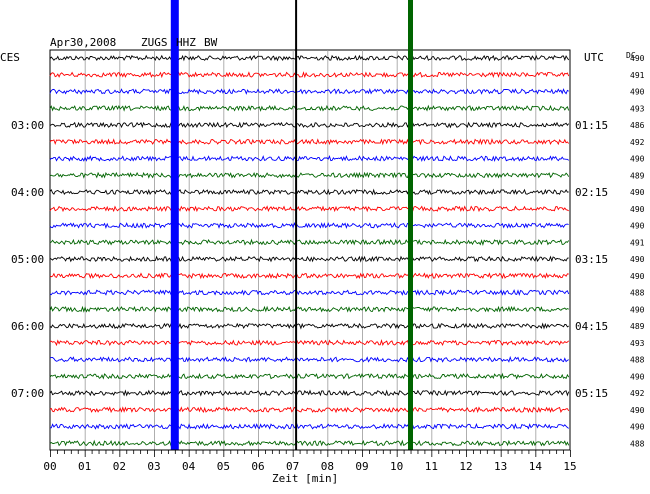 The width and height of the screenshot is (650, 494). I want to click on left-timezone-label: CES, so click(10, 57).